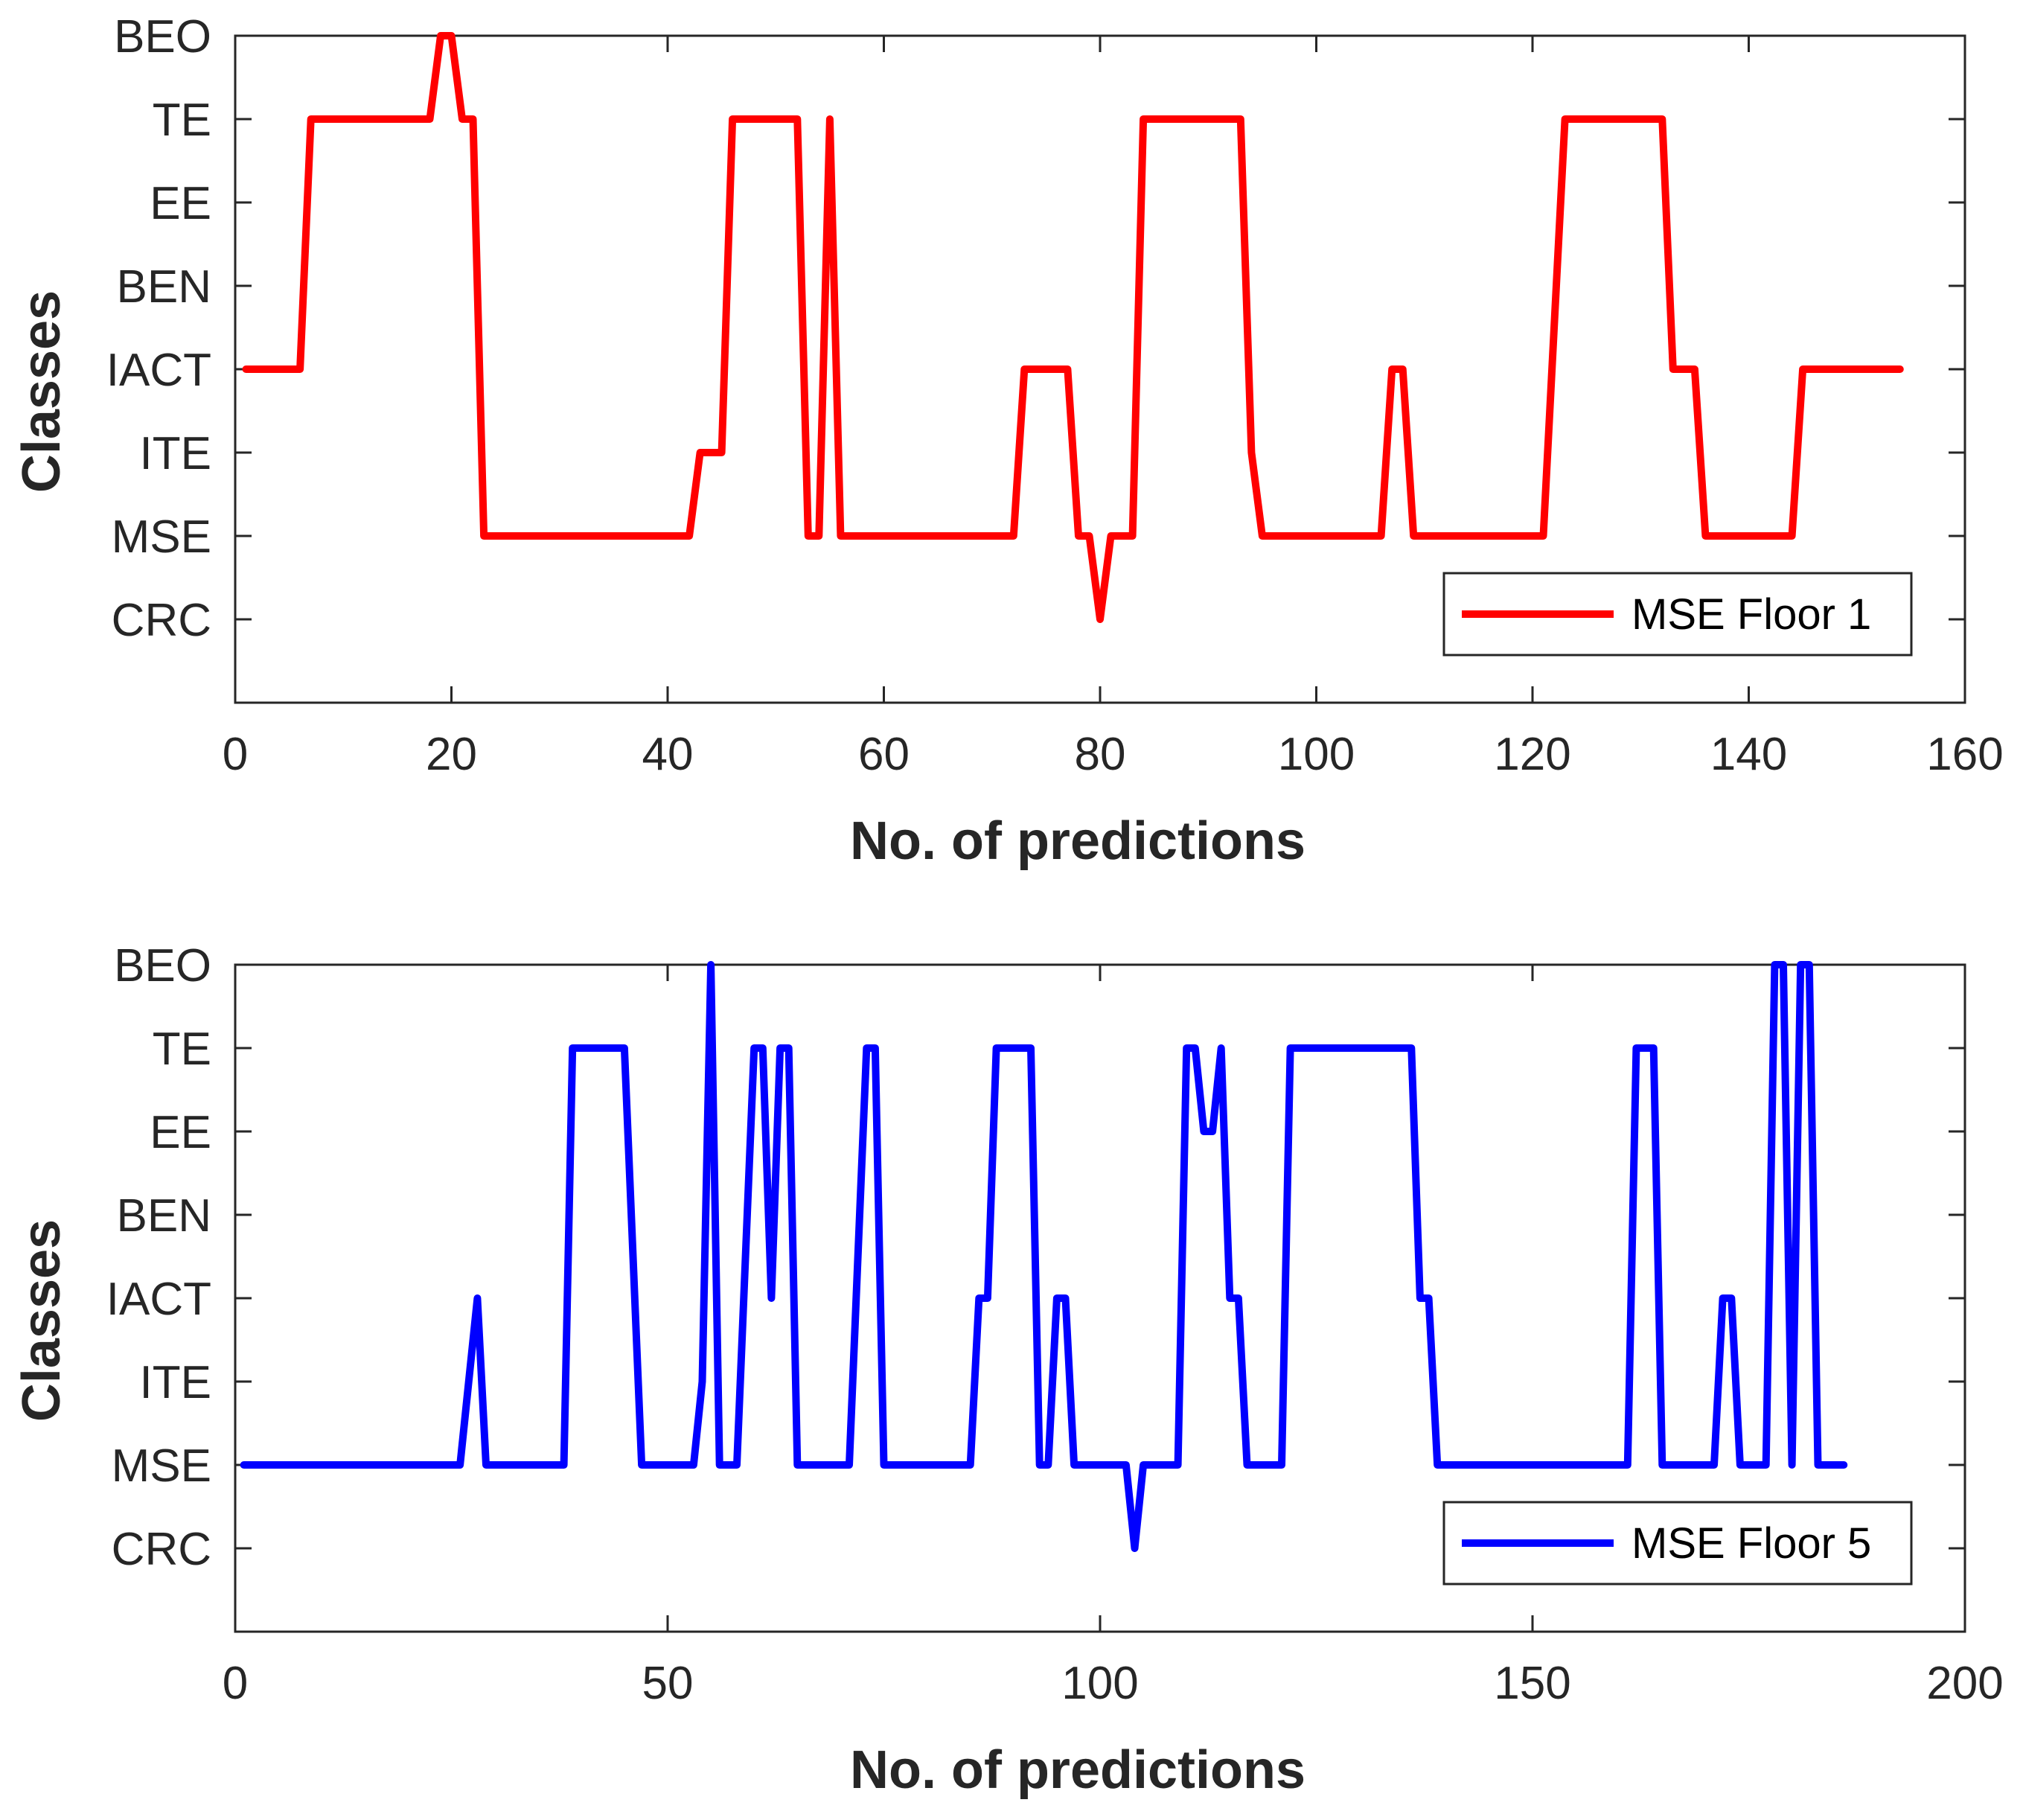 This screenshot has height=1820, width=2023. What do you see at coordinates (1532, 754) in the screenshot?
I see `x-tick-label: 120` at bounding box center [1532, 754].